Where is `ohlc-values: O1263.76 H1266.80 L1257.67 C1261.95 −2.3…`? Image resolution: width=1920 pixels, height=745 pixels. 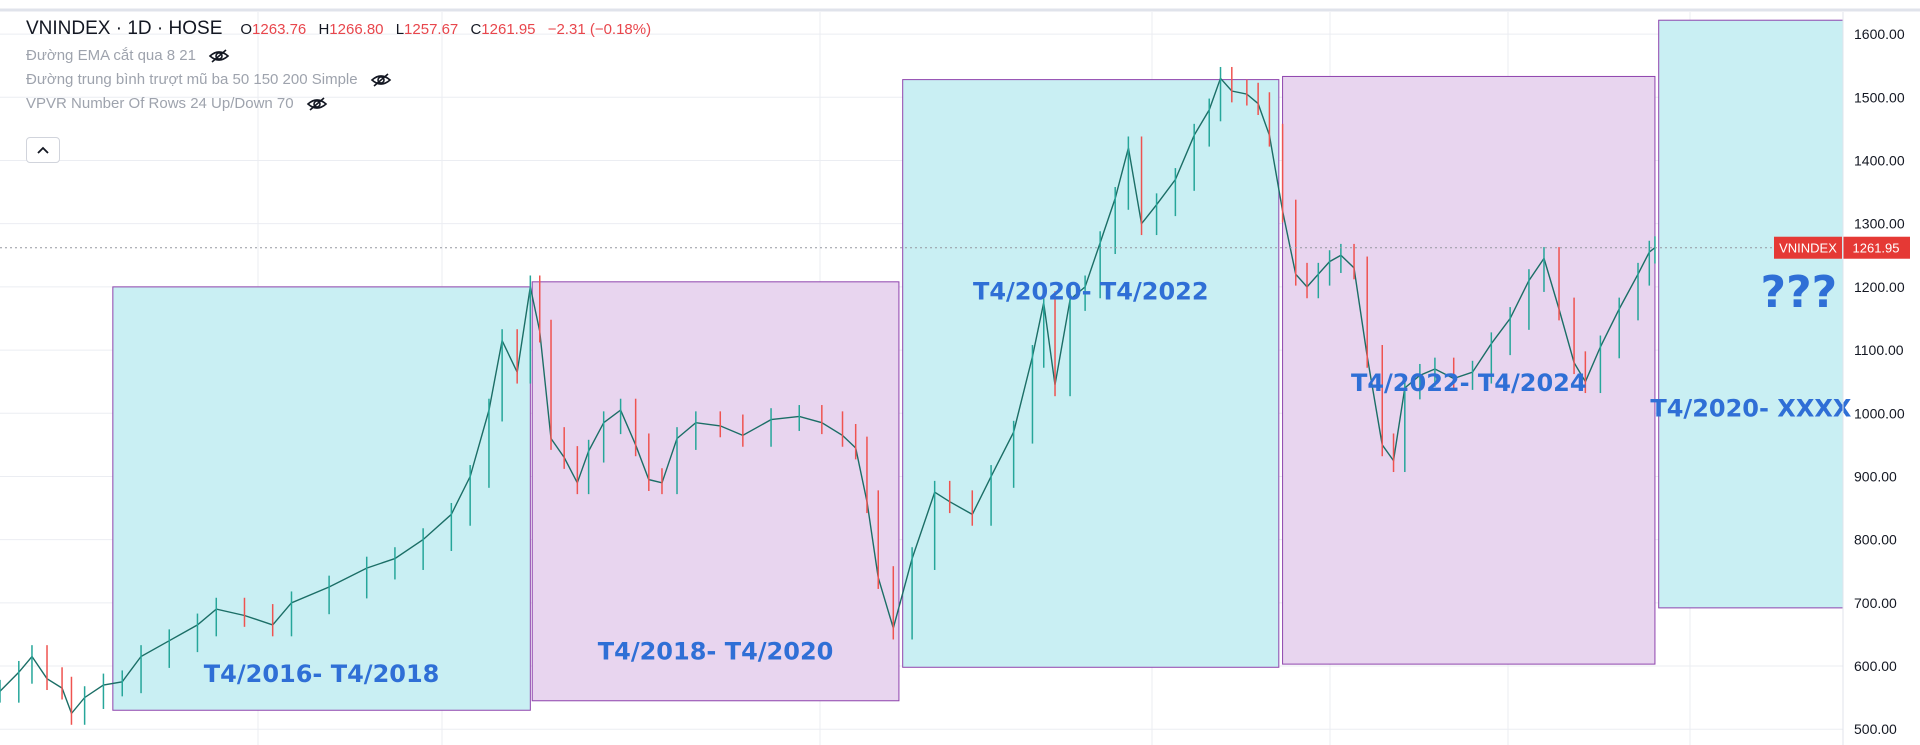
ohlc-values: O1263.76 H1266.80 L1257.67 C1261.95 −2.3… is located at coordinates (449, 29).